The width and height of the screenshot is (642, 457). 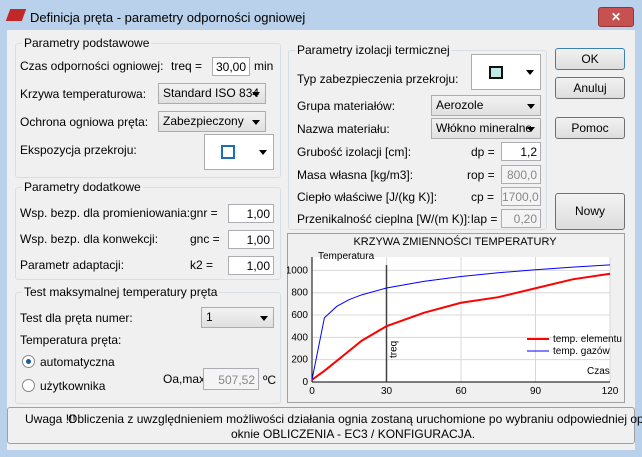 What do you see at coordinates (354, 152) in the screenshot?
I see `label: Grubość izolacji [cm]:` at bounding box center [354, 152].